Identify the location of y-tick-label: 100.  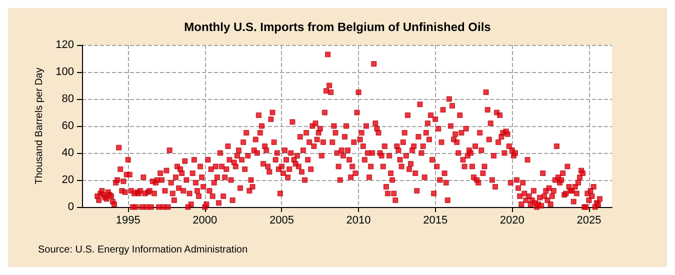
(65, 72).